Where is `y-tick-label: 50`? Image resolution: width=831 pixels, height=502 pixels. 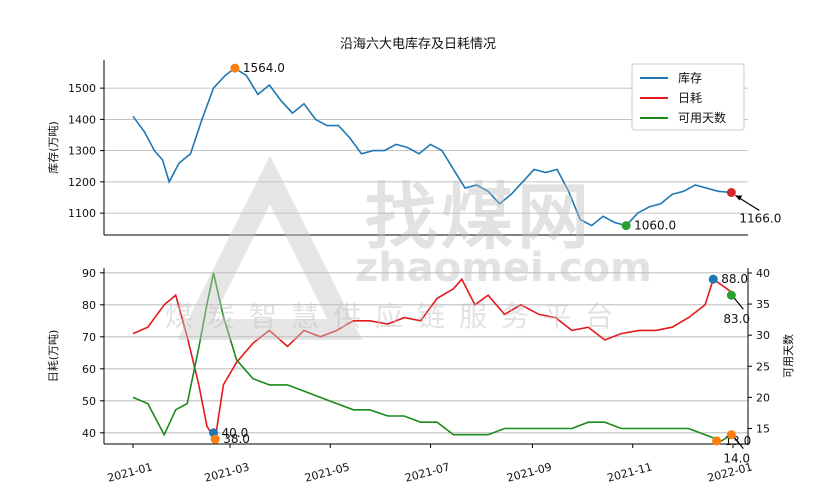
y-tick-label: 50 is located at coordinates (89, 401).